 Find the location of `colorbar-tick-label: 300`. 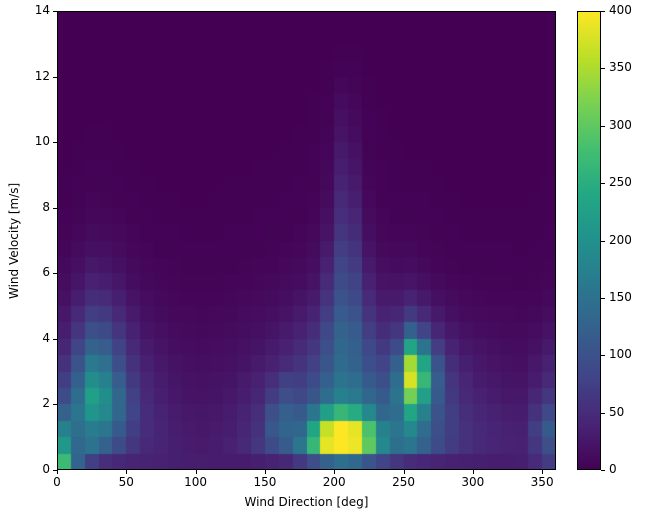

colorbar-tick-label: 300 is located at coordinates (620, 124).